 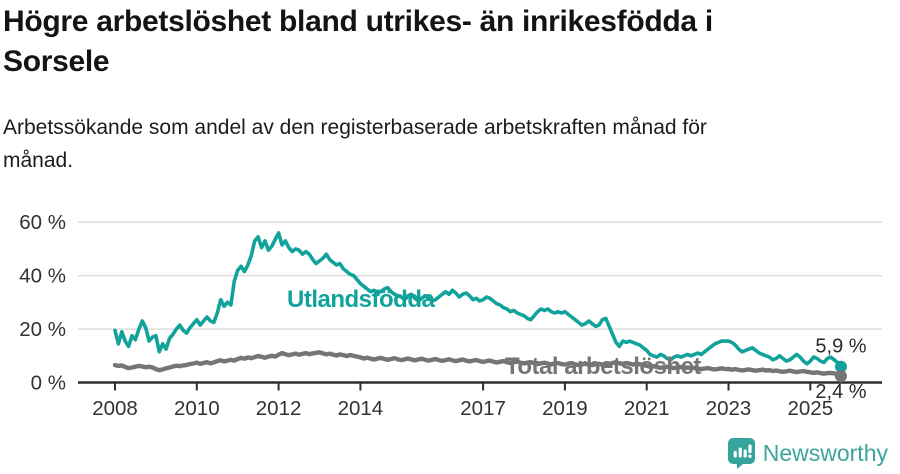 I want to click on newsworthy-chart-bubble-icon, so click(x=741, y=453).